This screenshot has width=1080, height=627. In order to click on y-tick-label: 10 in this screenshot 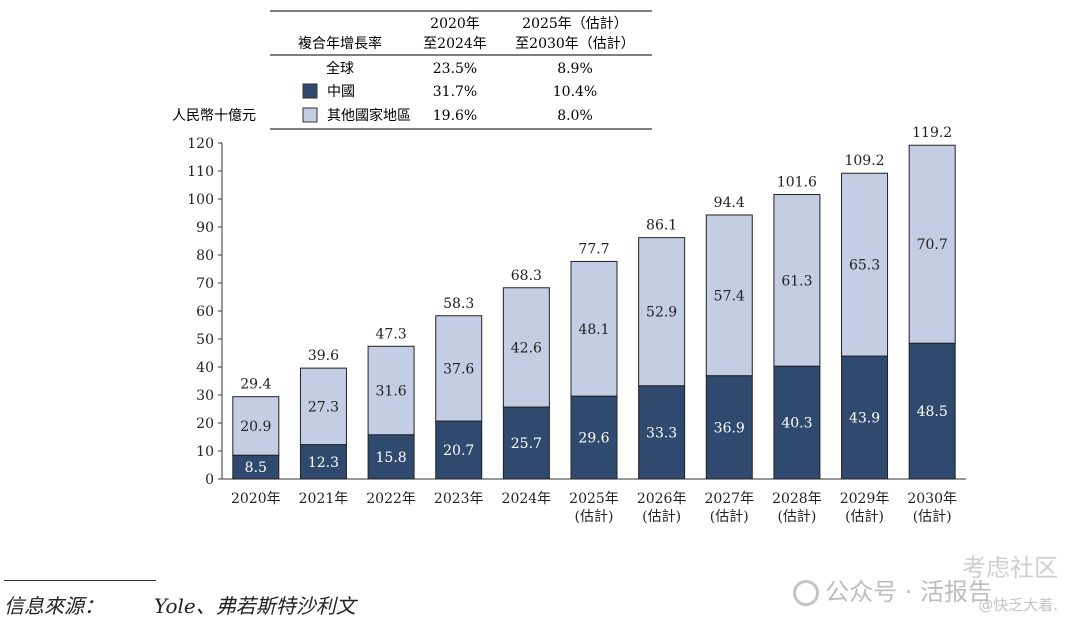, I will do `click(205, 452)`.